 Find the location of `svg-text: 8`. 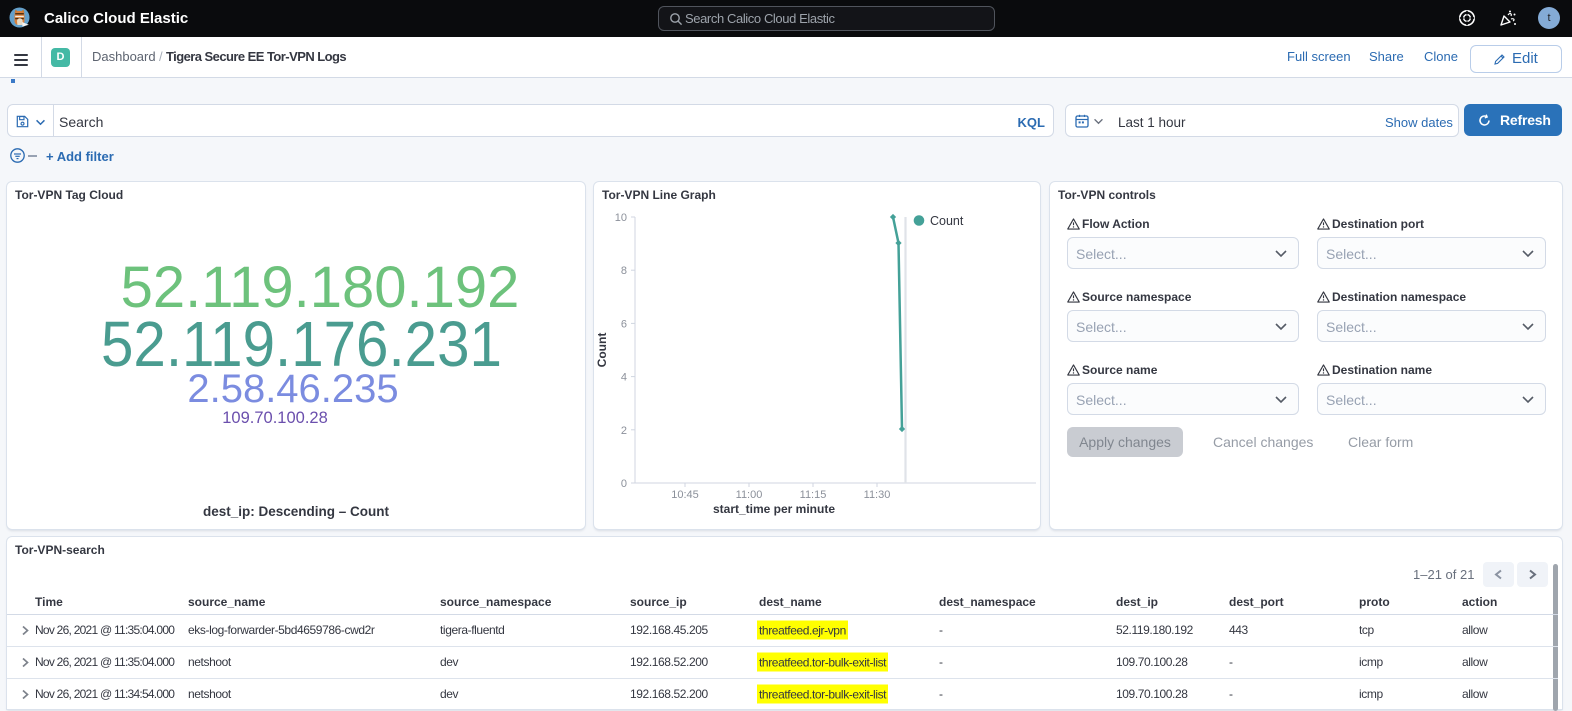

svg-text: 8 is located at coordinates (624, 271).